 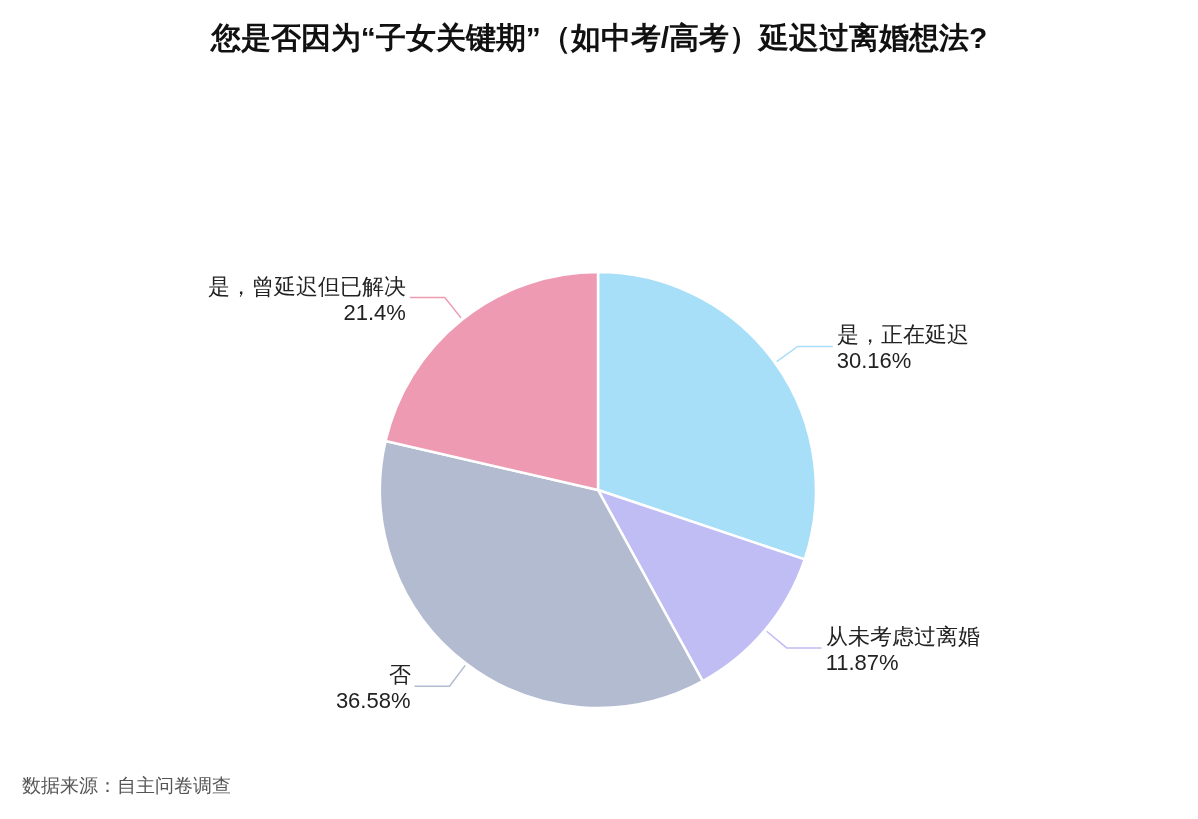 What do you see at coordinates (399, 675) in the screenshot?
I see `slice-label: 否` at bounding box center [399, 675].